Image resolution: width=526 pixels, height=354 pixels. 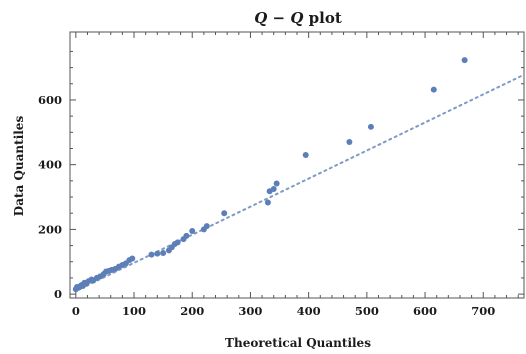 What do you see at coordinates (134, 311) in the screenshot?
I see `x-tick-label: 100` at bounding box center [134, 311].